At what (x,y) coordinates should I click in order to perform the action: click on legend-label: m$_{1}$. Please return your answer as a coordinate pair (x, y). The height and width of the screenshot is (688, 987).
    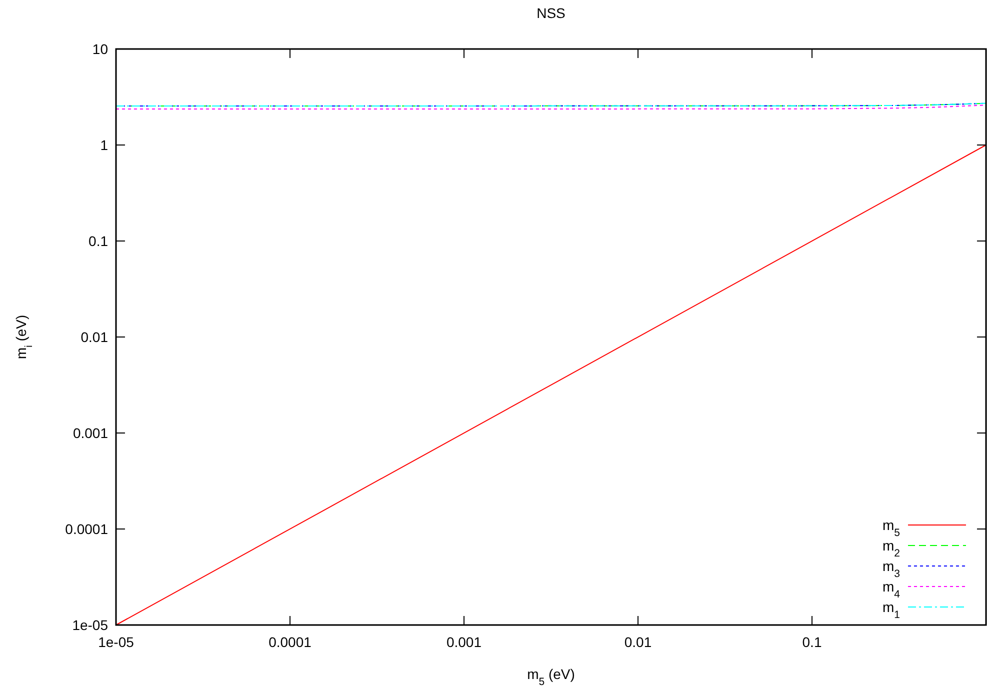
    Looking at the image, I should click on (891, 610).